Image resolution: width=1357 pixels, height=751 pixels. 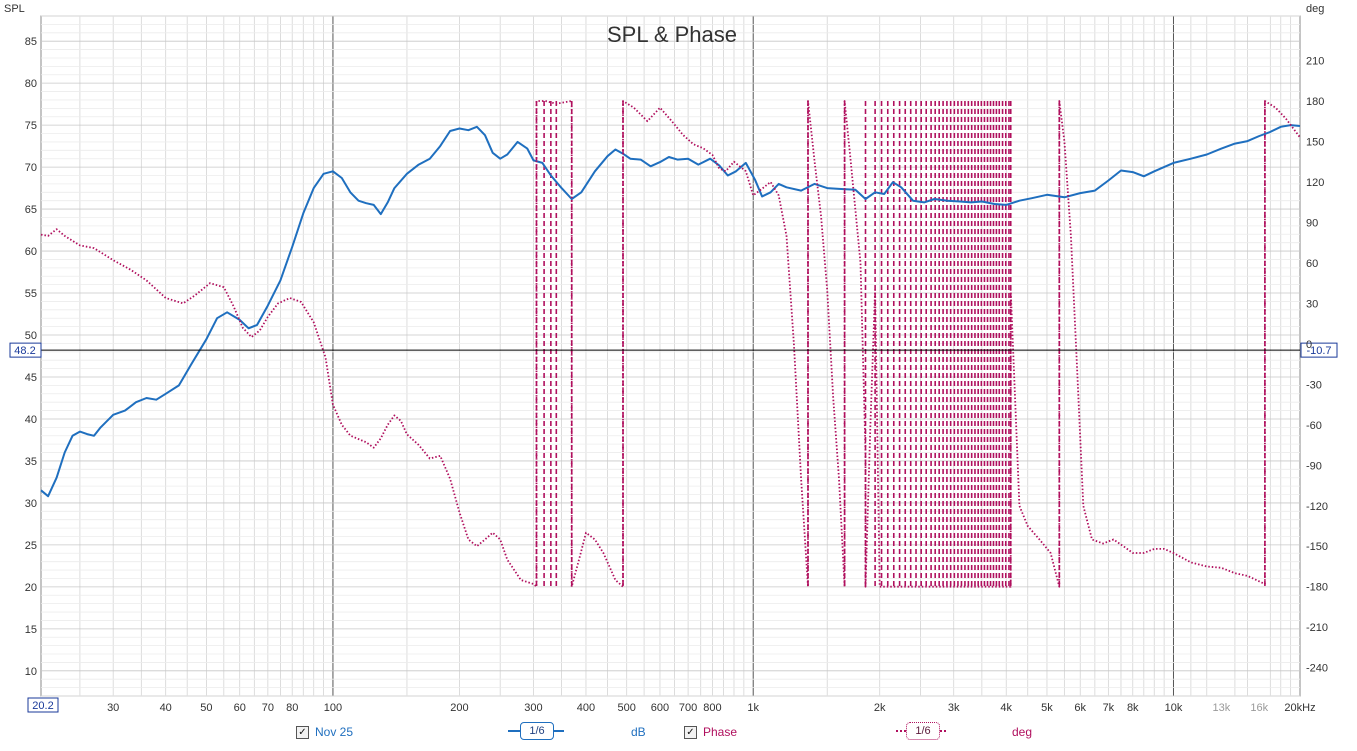 I want to click on right-tick-label: 150, so click(x=1315, y=142).